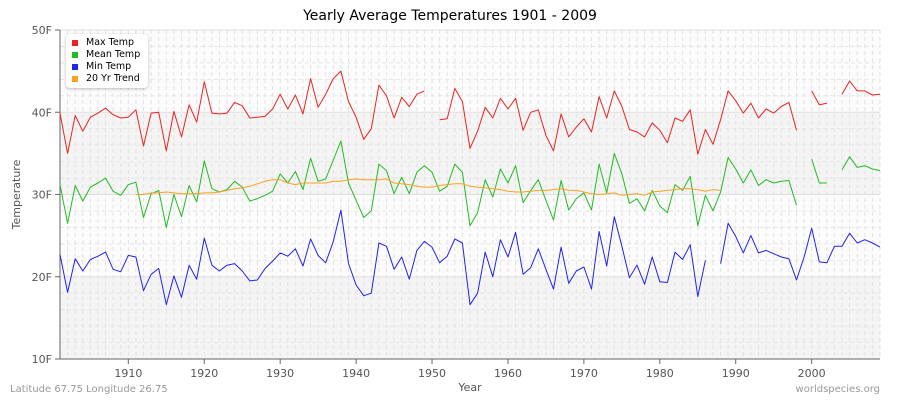 The width and height of the screenshot is (900, 400). I want to click on legend-item-trend: 20 Yr Trend, so click(106, 79).